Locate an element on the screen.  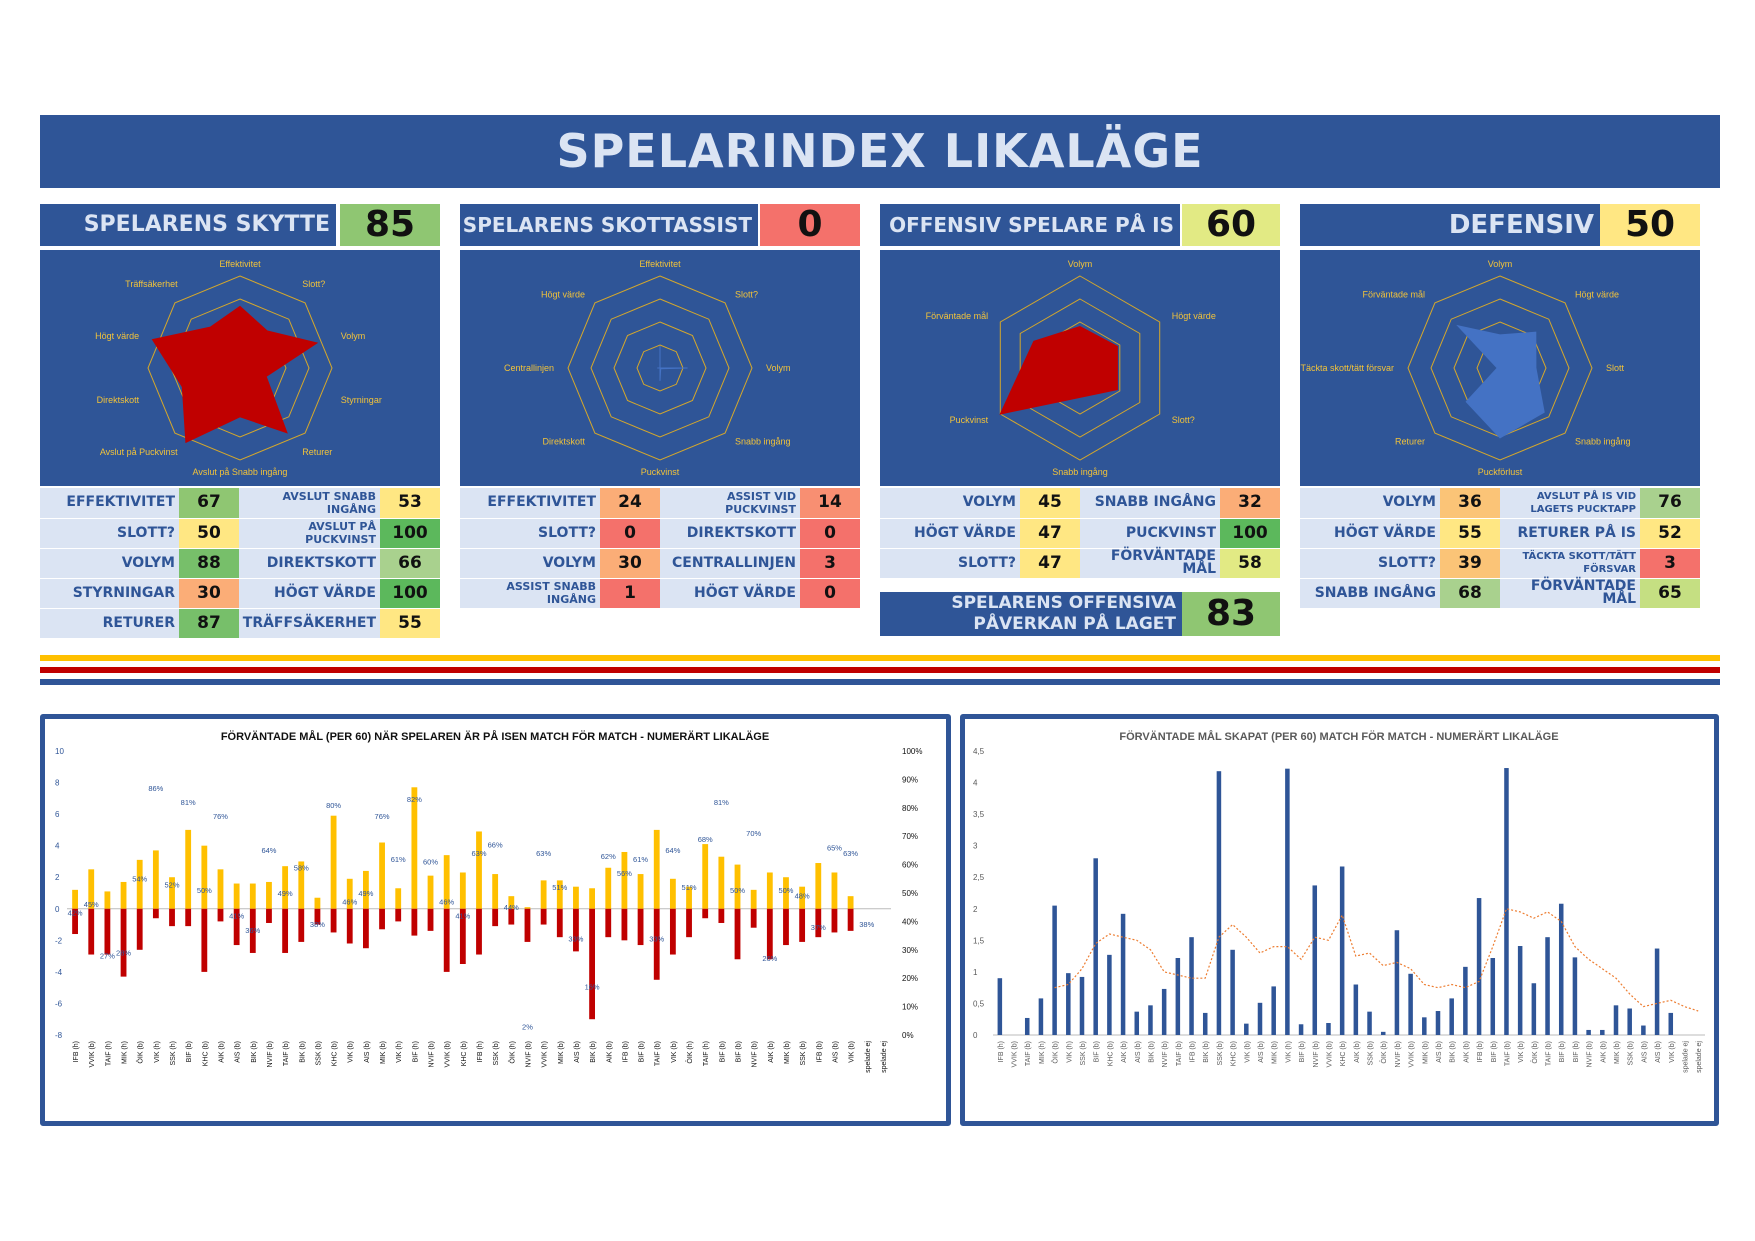
radar-axis-label: Slott? is located at coordinates (1183, 420).